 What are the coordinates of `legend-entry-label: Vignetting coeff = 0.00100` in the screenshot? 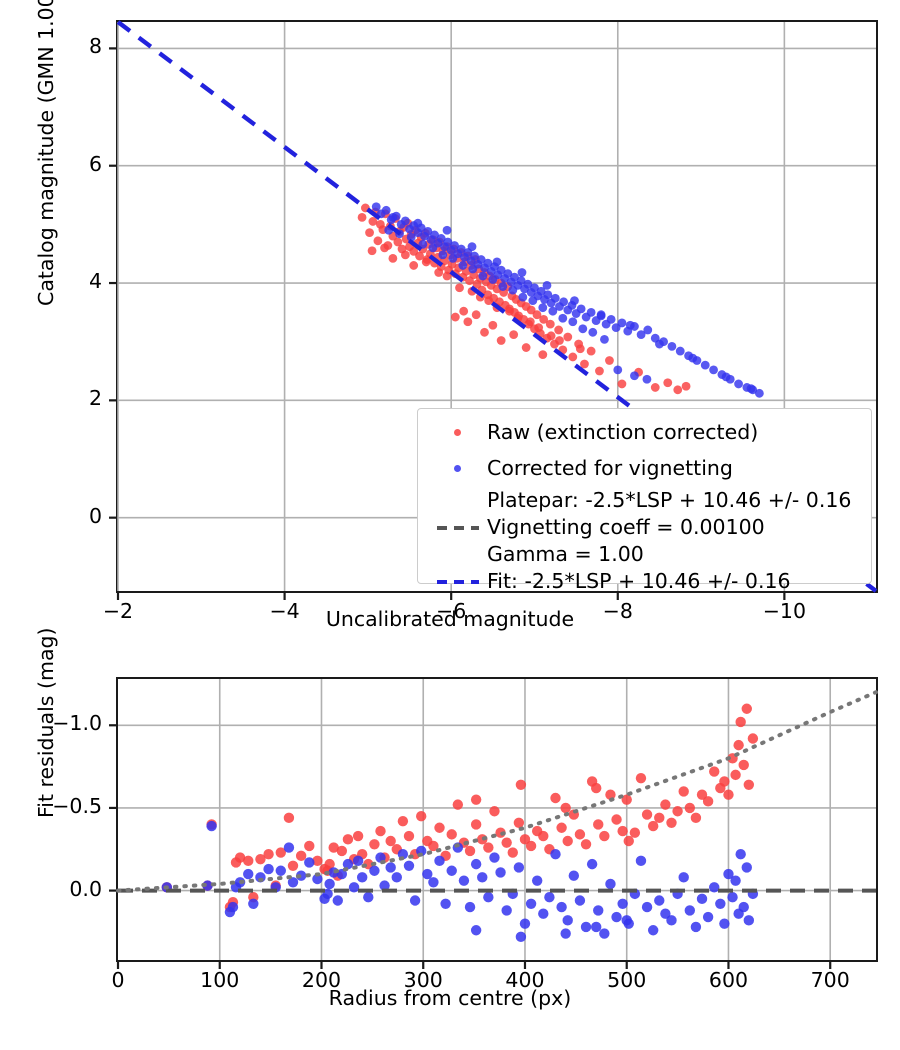 It's located at (626, 527).